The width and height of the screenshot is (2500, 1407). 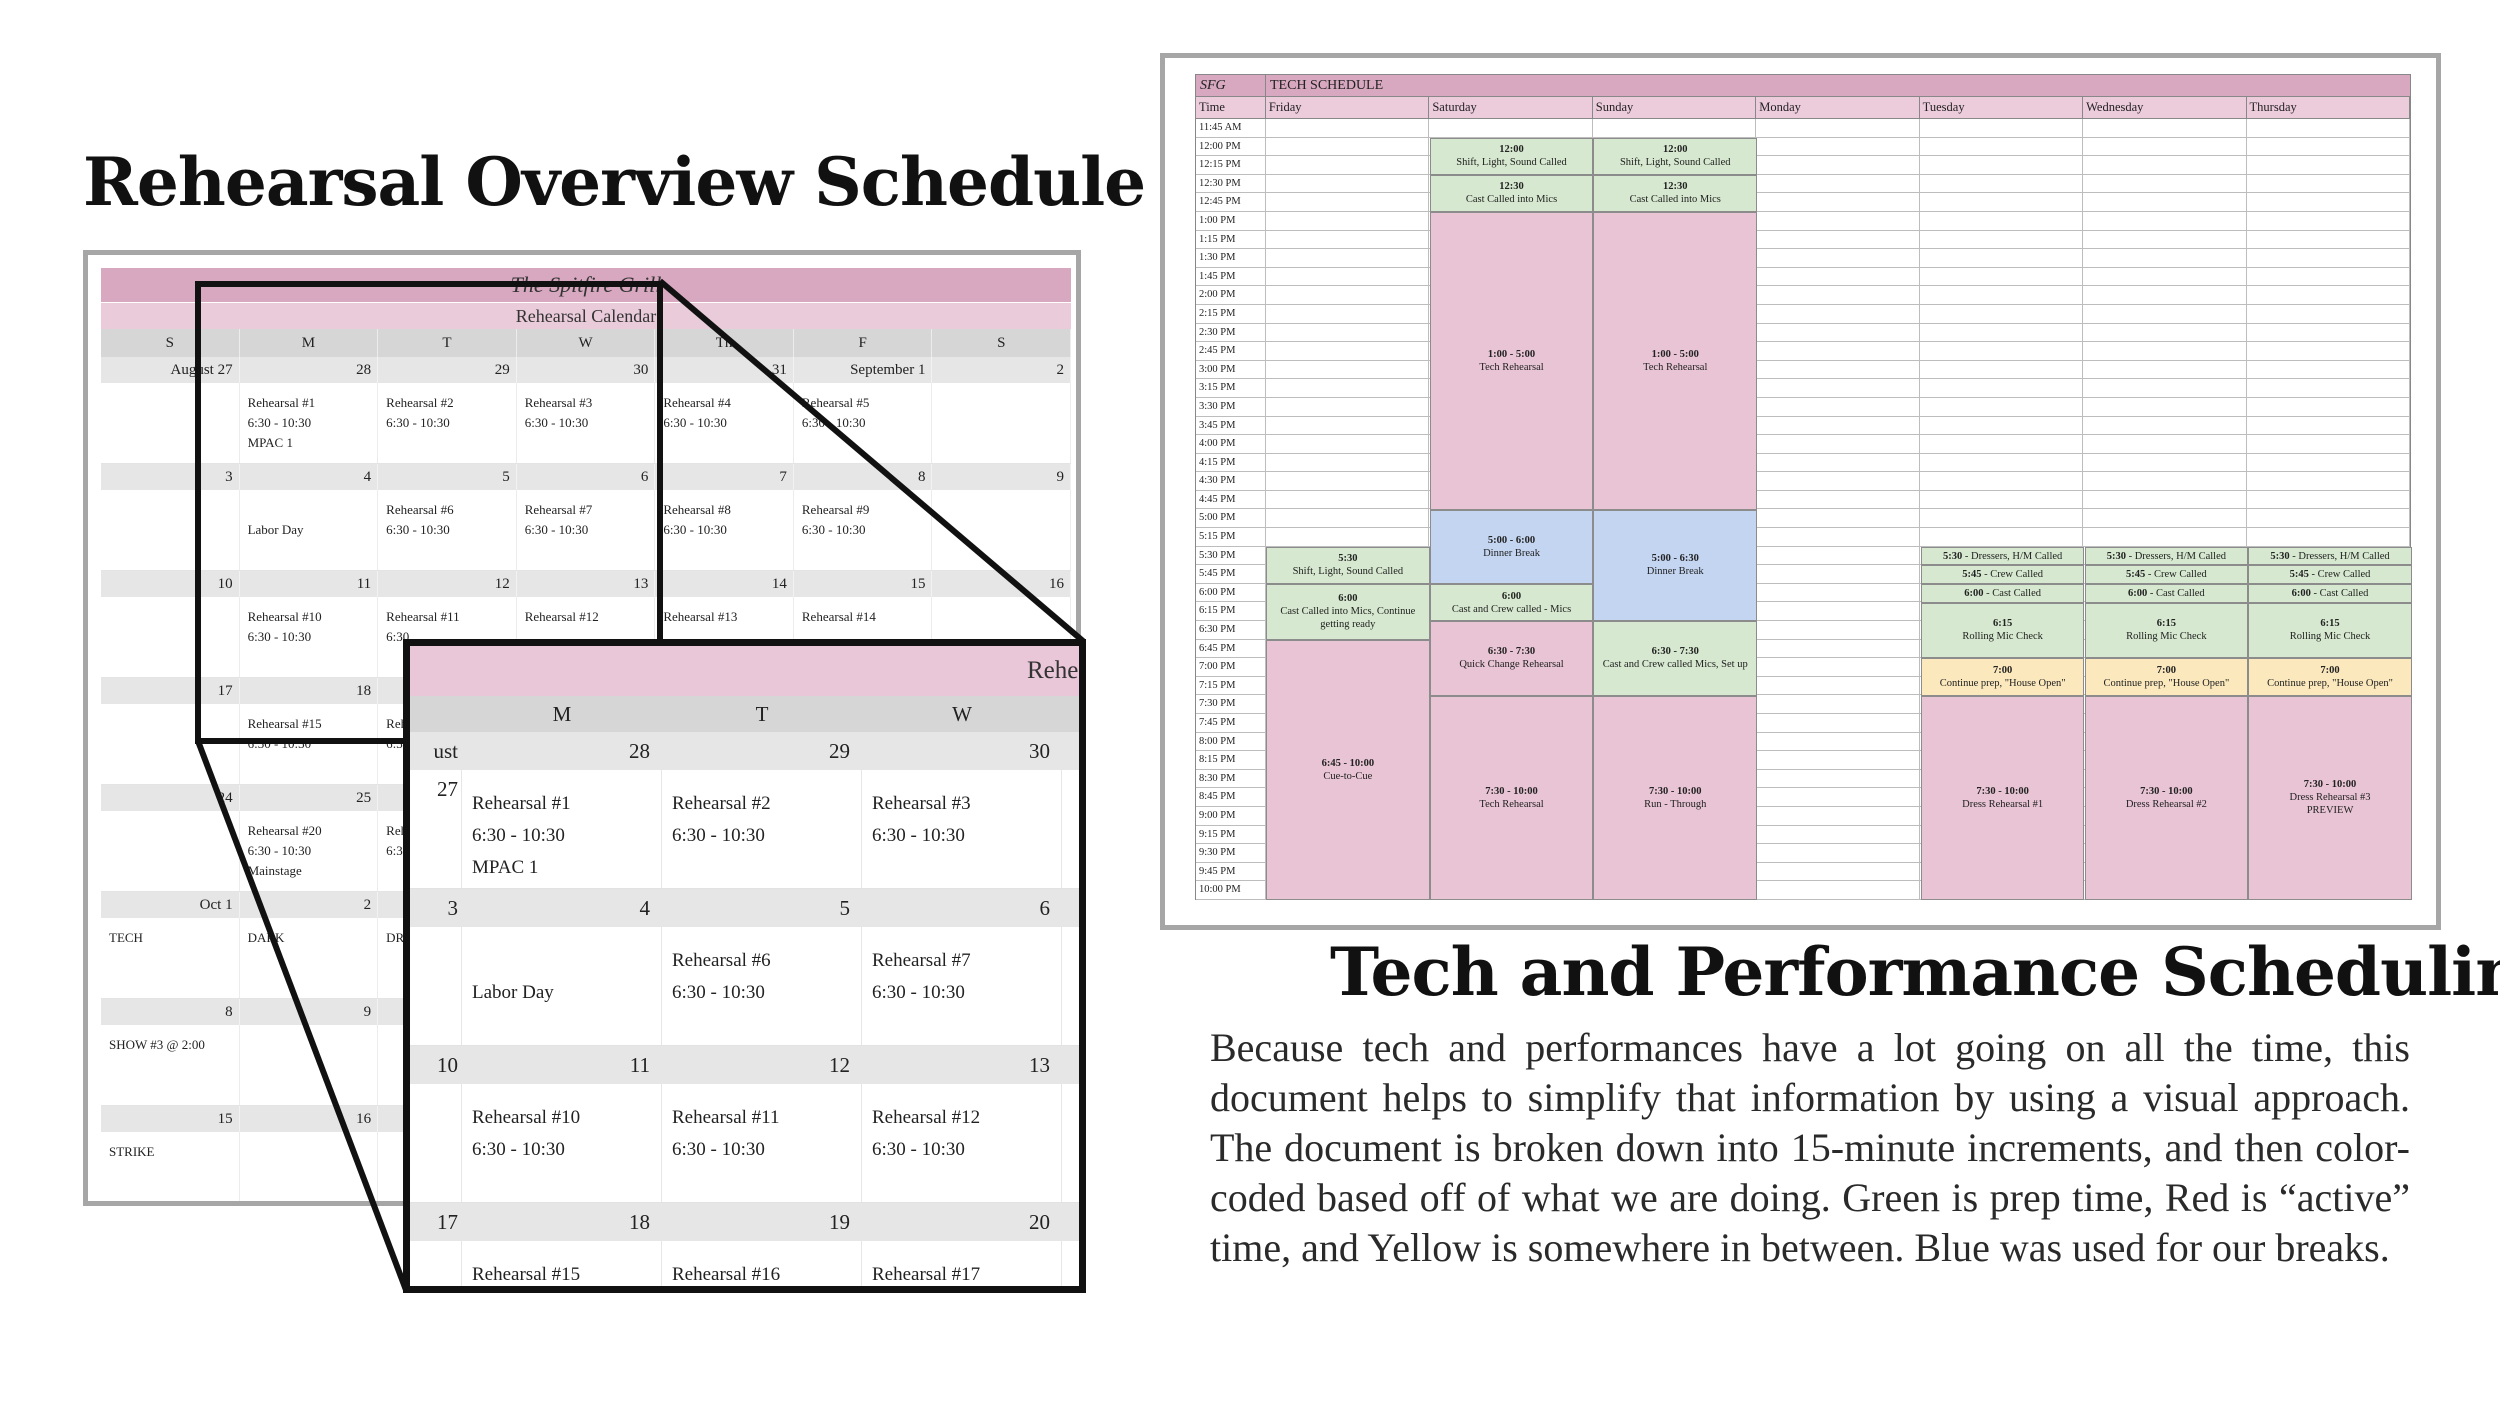 What do you see at coordinates (2330, 798) in the screenshot?
I see `tech-schedule-block: 7:30 - 10:00 Dress Rehearsal #3 PREVIEW` at bounding box center [2330, 798].